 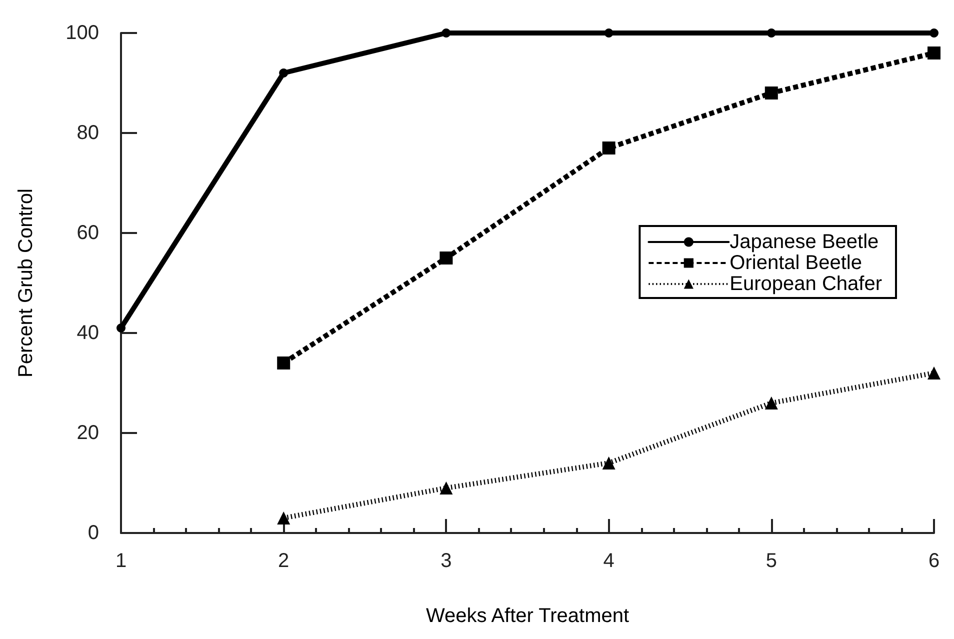 What do you see at coordinates (121, 561) in the screenshot?
I see `x-tick-label: 1` at bounding box center [121, 561].